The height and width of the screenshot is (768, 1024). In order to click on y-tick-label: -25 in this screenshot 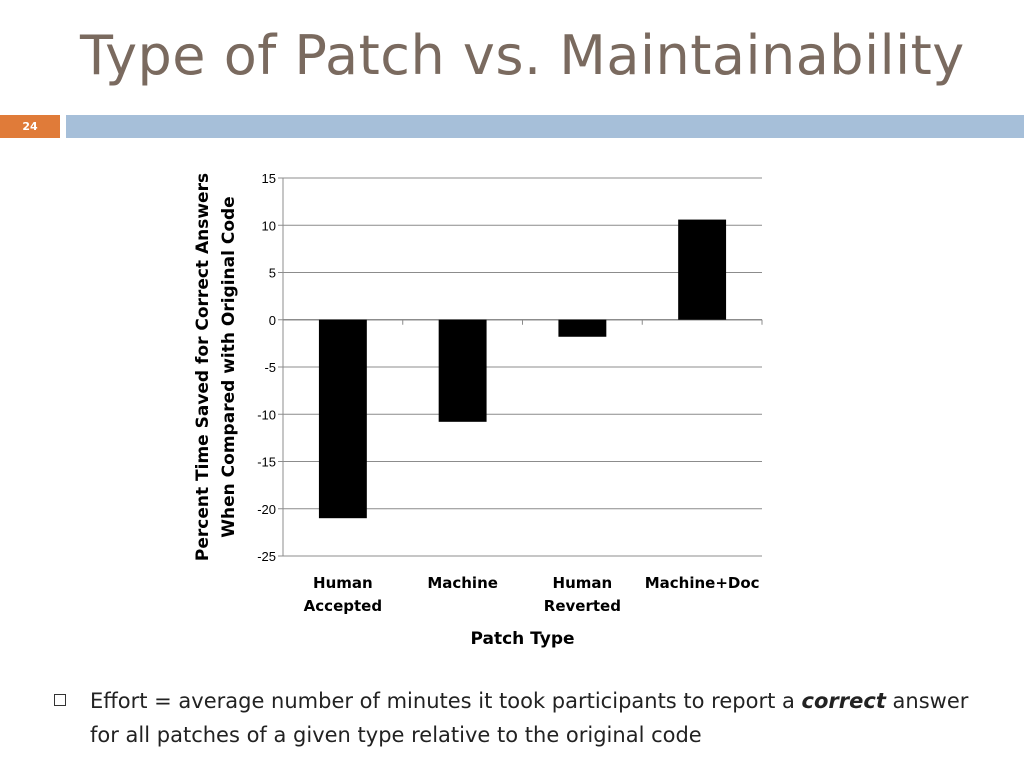, I will do `click(266, 556)`.